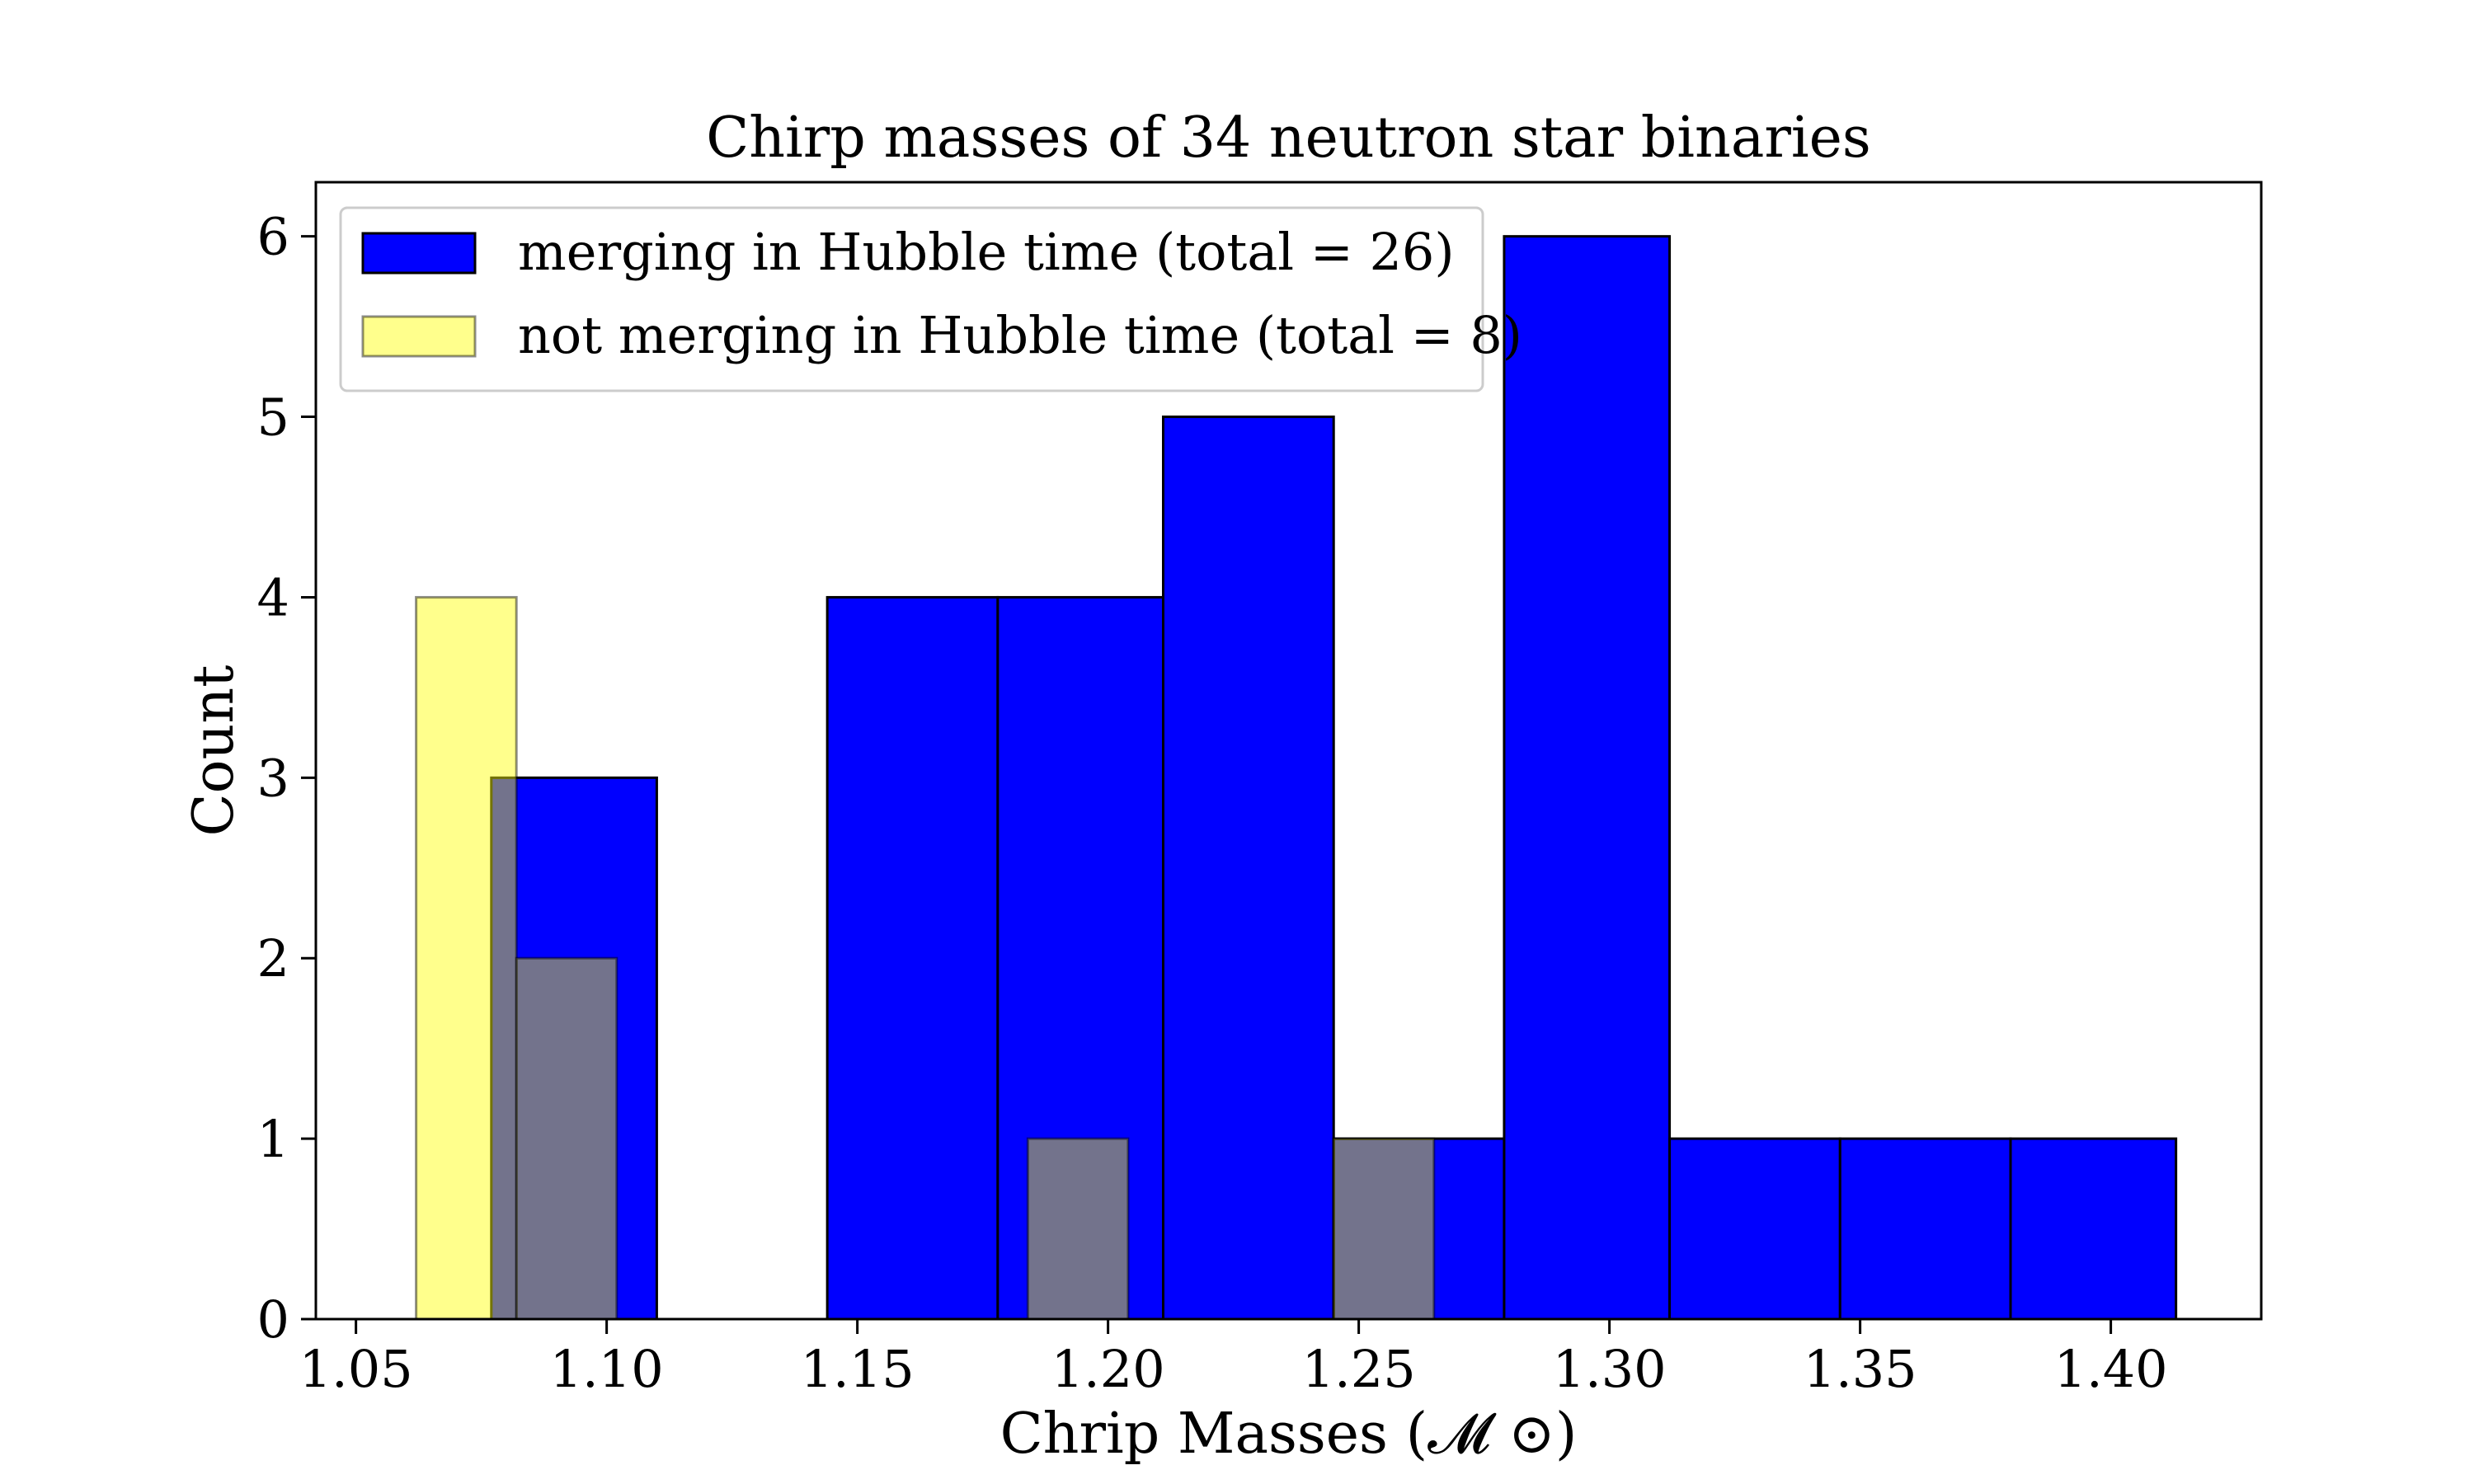 The width and height of the screenshot is (2474, 1484). What do you see at coordinates (1610, 1369) in the screenshot?
I see `x-tick-label: 1.30` at bounding box center [1610, 1369].